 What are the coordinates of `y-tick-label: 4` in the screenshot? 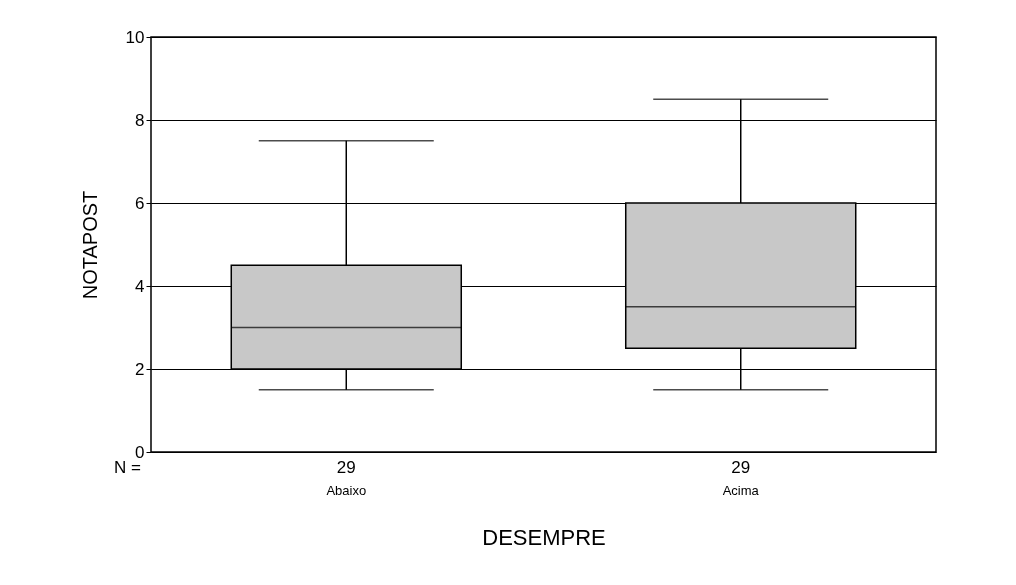 It's located at (140, 286).